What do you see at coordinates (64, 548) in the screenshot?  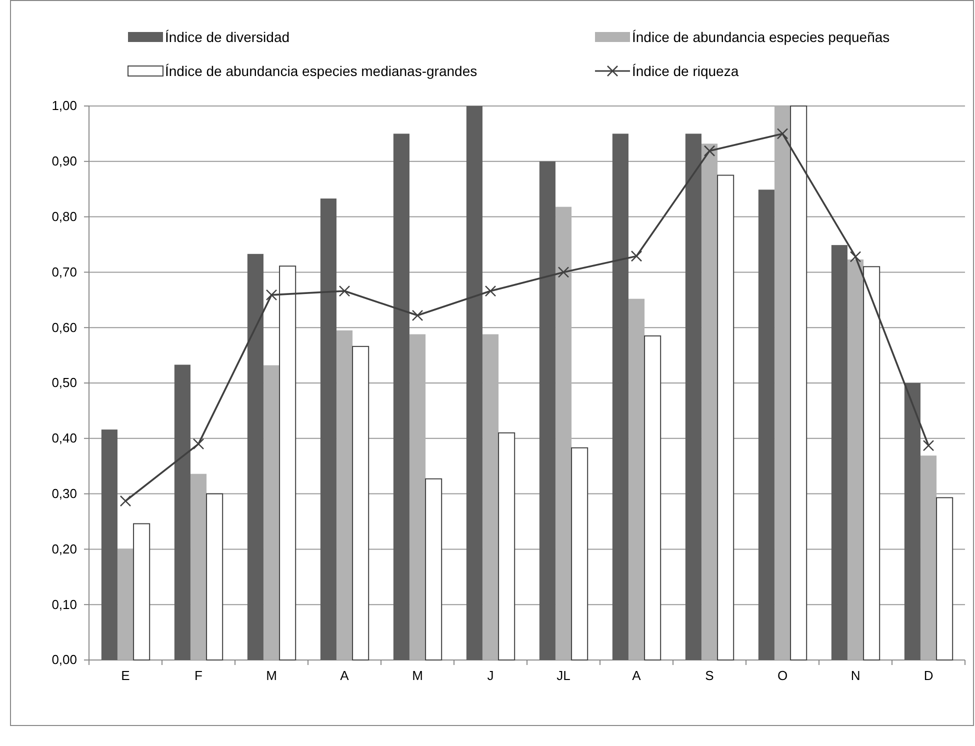 I see `y-tick-label: 0,20` at bounding box center [64, 548].